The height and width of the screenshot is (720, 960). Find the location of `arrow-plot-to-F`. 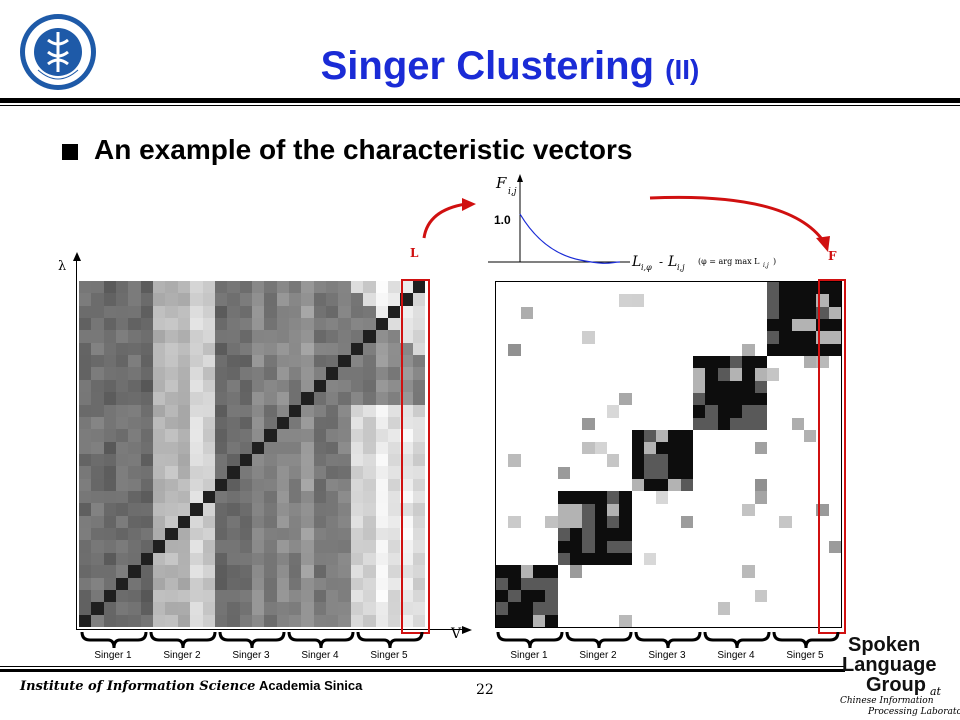

arrow-plot-to-F is located at coordinates (737, 219).